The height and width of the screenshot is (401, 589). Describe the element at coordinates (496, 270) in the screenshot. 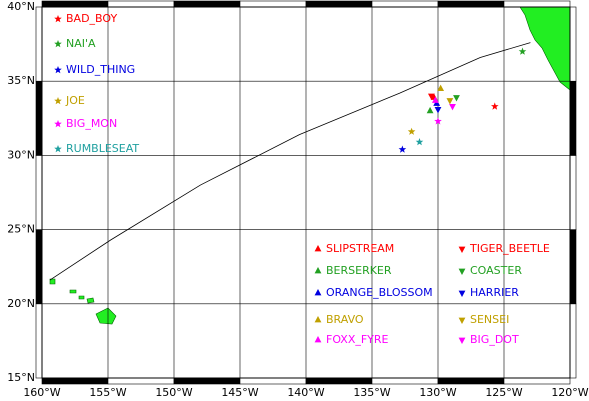

I see `legend-label: COASTER` at that location.